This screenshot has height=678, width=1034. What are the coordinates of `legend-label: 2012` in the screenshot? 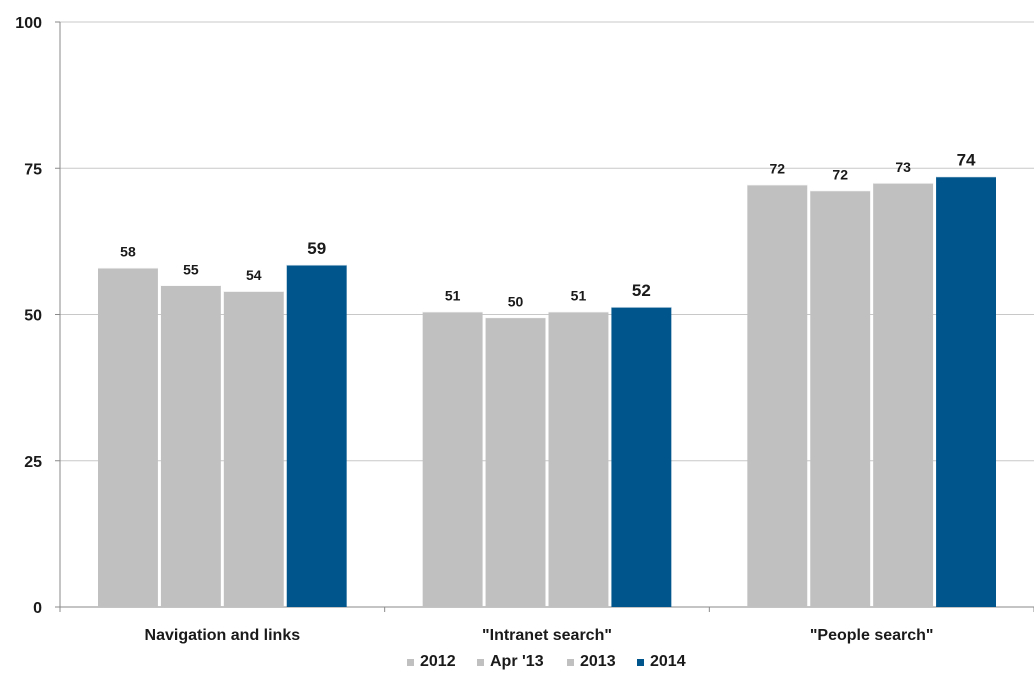 It's located at (438, 661).